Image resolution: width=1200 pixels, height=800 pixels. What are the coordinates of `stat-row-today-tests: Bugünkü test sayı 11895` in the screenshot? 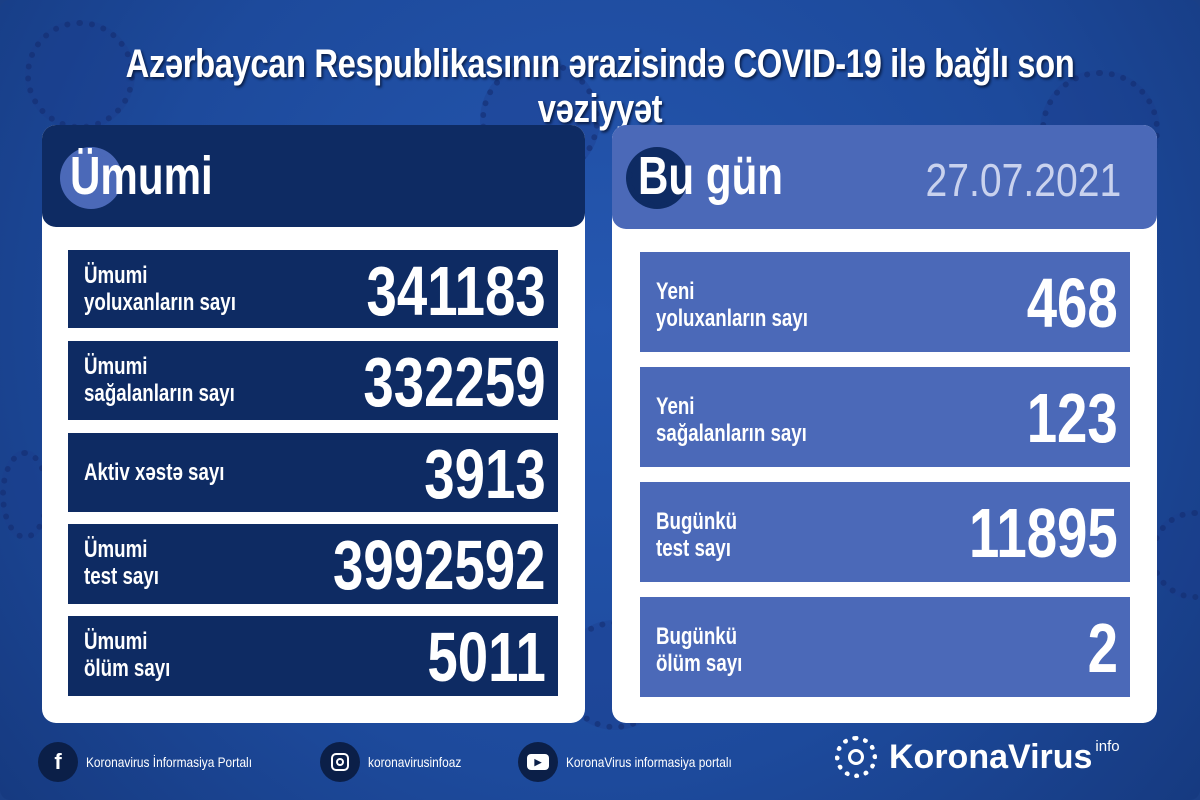 It's located at (885, 532).